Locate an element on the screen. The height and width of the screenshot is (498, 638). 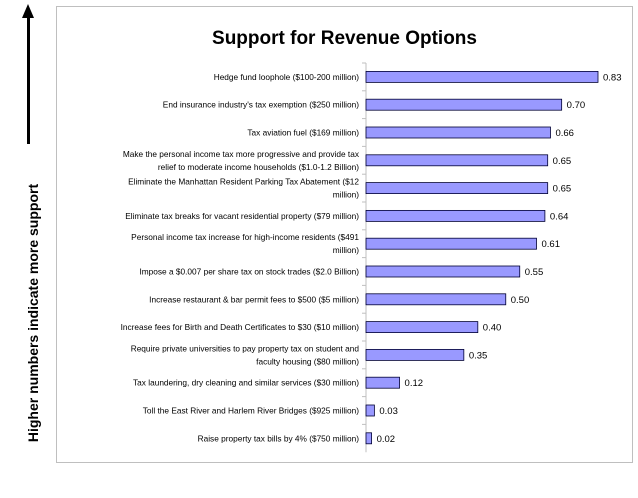
up-arrow-head-icon is located at coordinates (28, 11).